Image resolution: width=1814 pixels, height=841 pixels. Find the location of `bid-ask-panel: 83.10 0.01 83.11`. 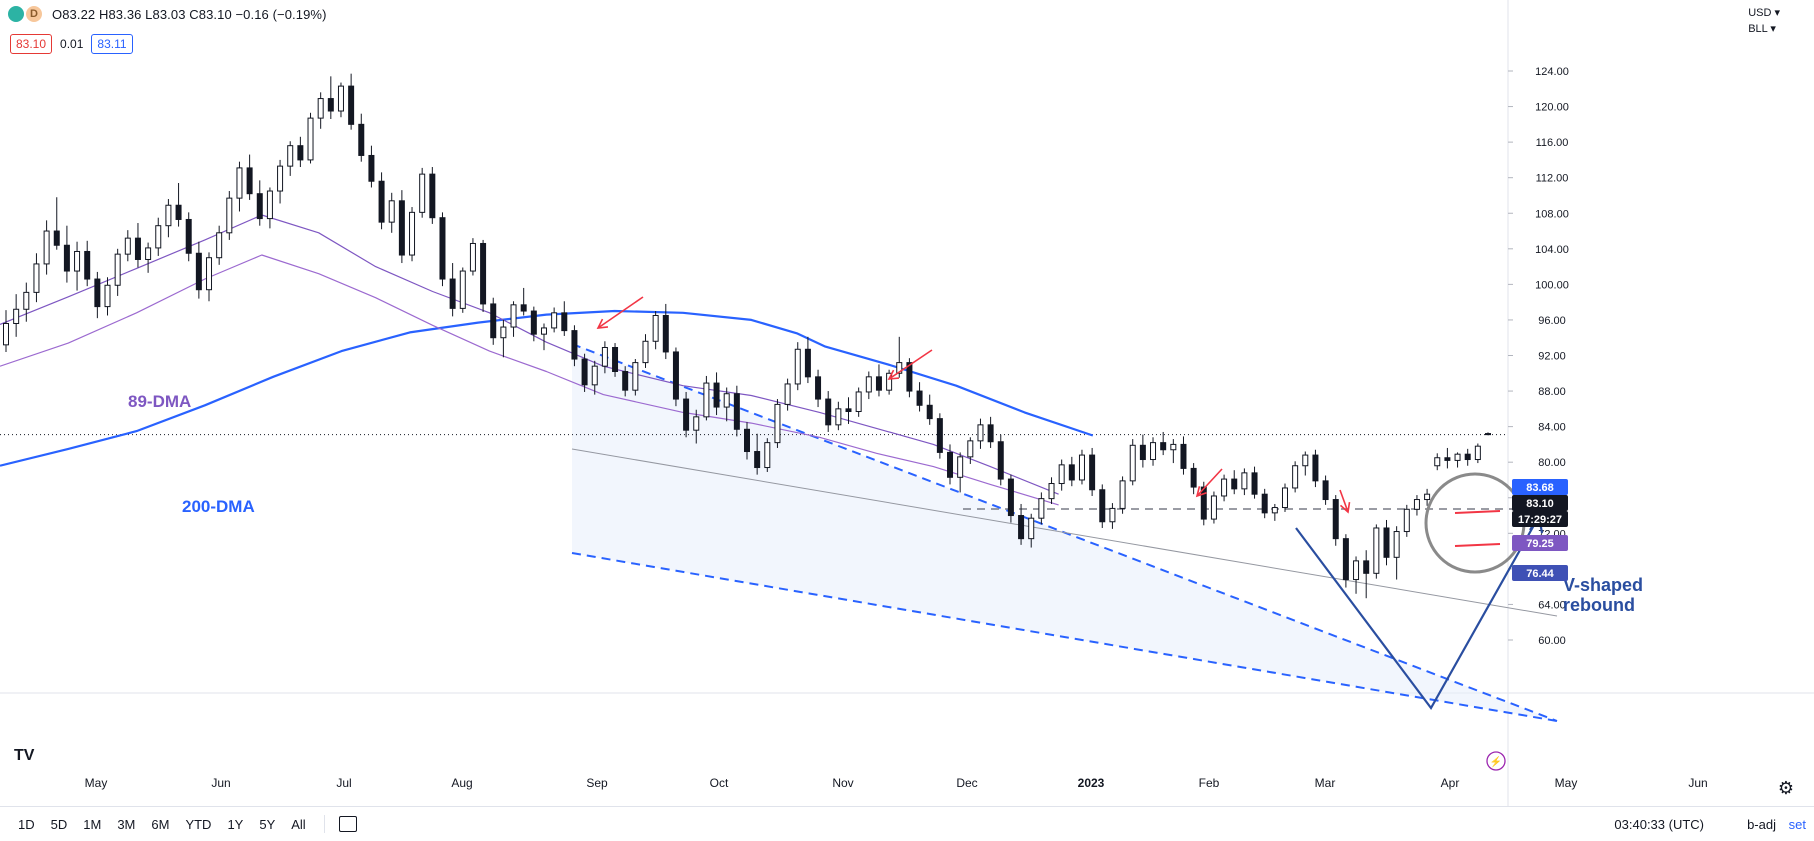

bid-ask-panel: 83.10 0.01 83.11 is located at coordinates (71, 44).